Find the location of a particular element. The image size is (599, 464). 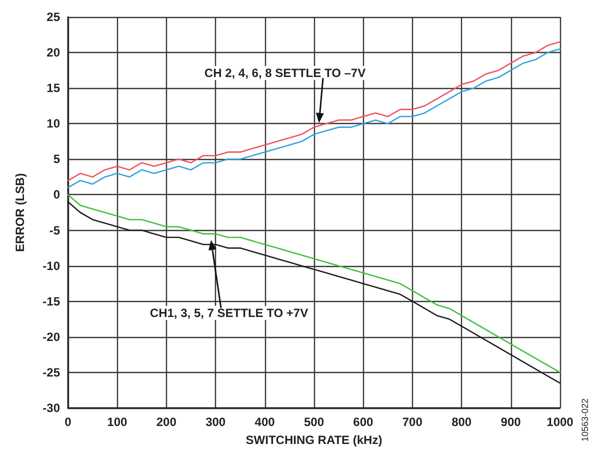

y-tick-label: -5 is located at coordinates (54, 230).